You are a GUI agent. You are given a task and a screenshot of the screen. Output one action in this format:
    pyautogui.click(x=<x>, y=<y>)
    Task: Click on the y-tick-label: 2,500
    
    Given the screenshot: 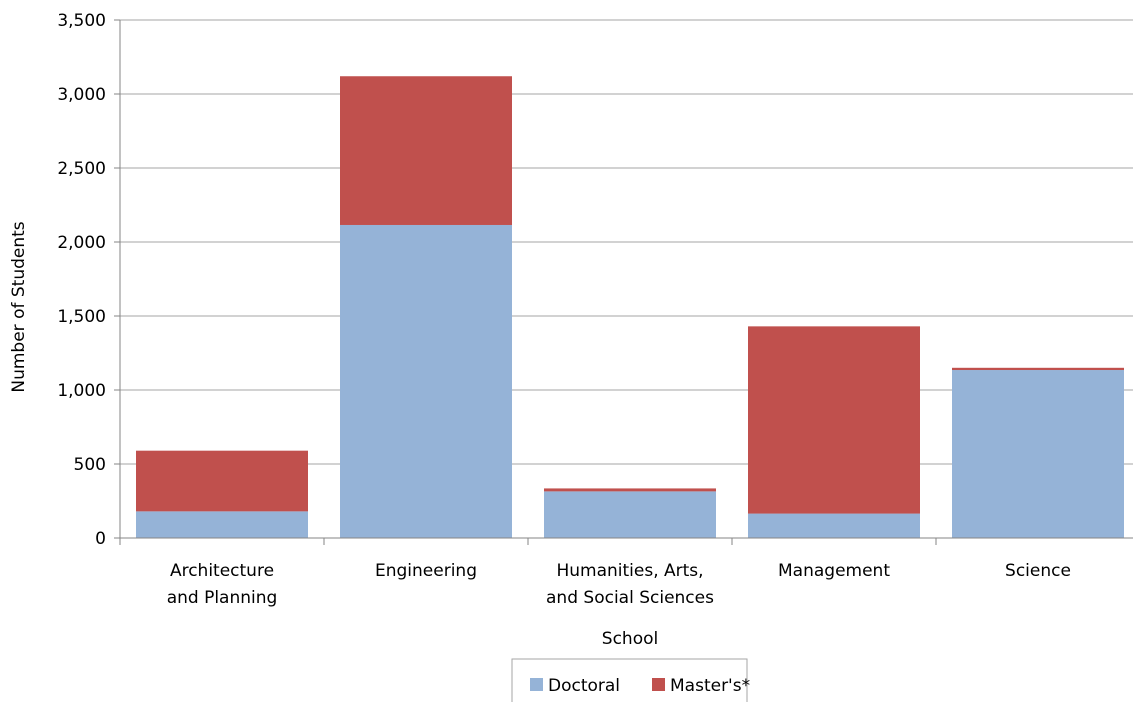 What is the action you would take?
    pyautogui.click(x=81, y=169)
    